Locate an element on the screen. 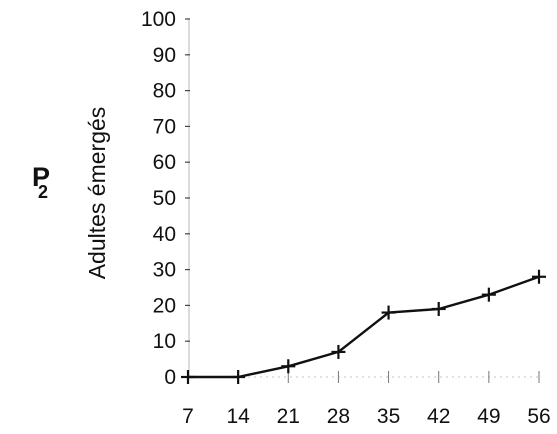 The height and width of the screenshot is (434, 557). y-tick-label: 90 is located at coordinates (164, 55).